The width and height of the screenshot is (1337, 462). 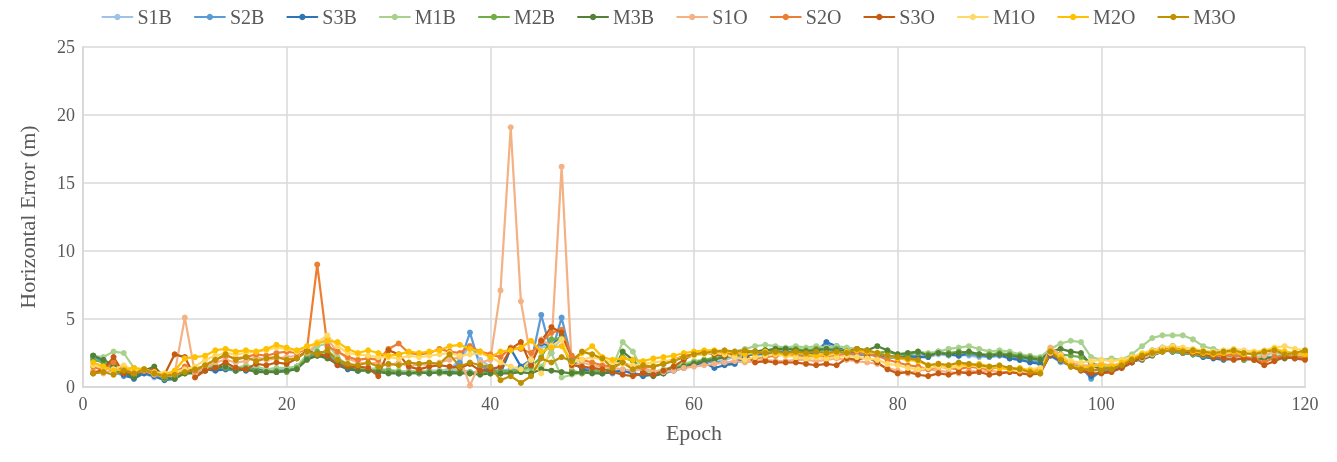 I want to click on x-tick-label: 20, so click(x=286, y=404).